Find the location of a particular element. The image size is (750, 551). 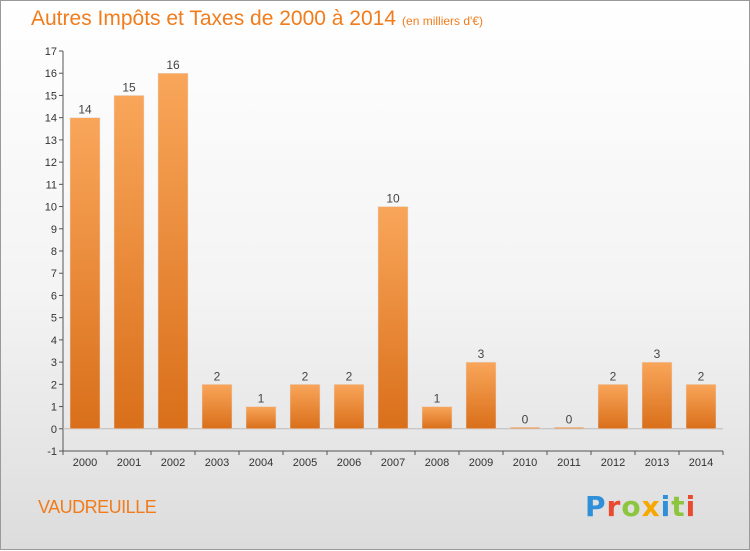

bar-2001 is located at coordinates (129, 262).